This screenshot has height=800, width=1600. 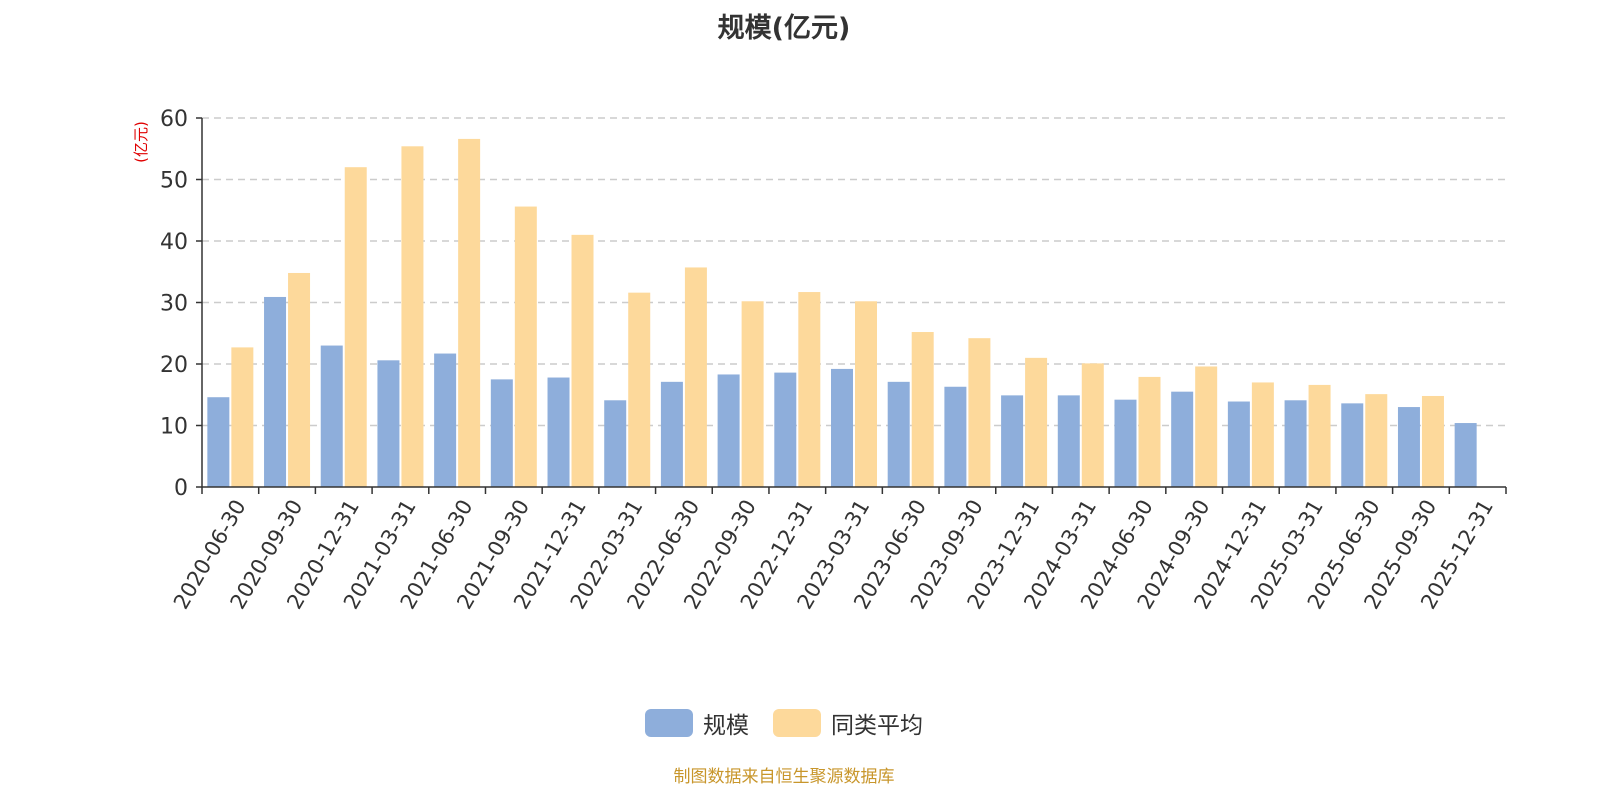 What do you see at coordinates (141, 142) in the screenshot?
I see `y-axis-label: (亿元)` at bounding box center [141, 142].